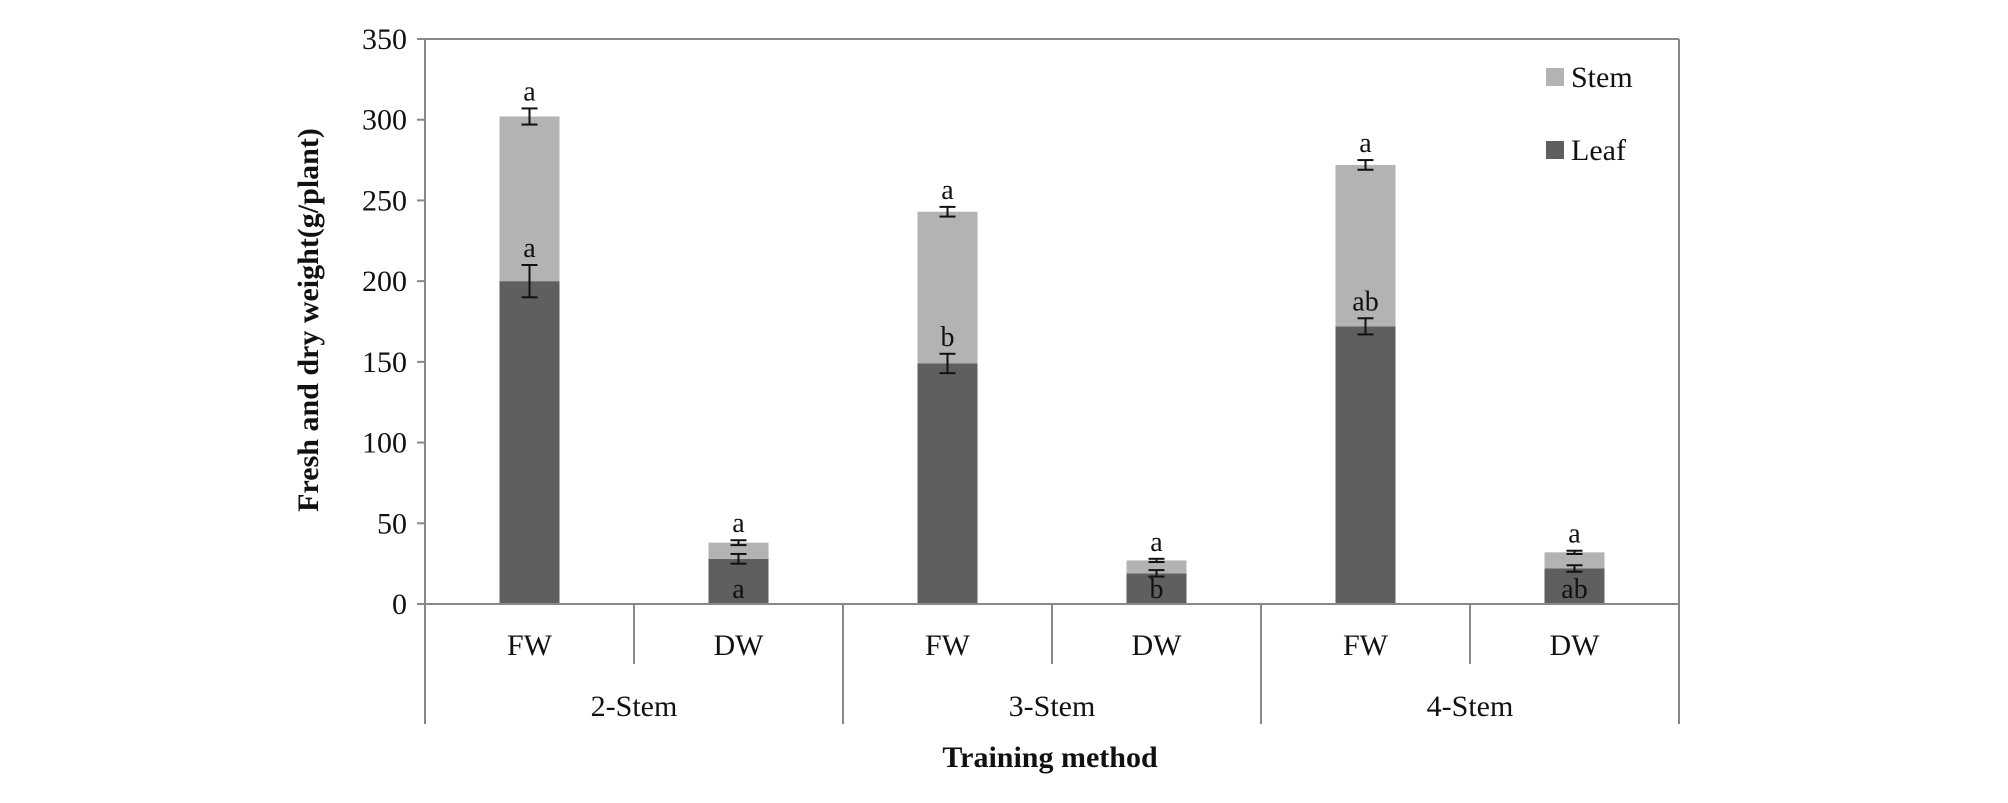 The image size is (2008, 803). Describe the element at coordinates (1598, 150) in the screenshot. I see `legend-label-leaf: Leaf` at that location.